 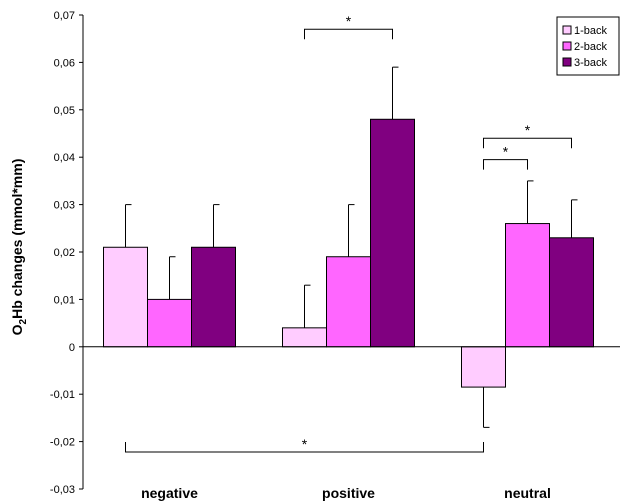 What do you see at coordinates (392, 233) in the screenshot?
I see `bar-3-back-positive` at bounding box center [392, 233].